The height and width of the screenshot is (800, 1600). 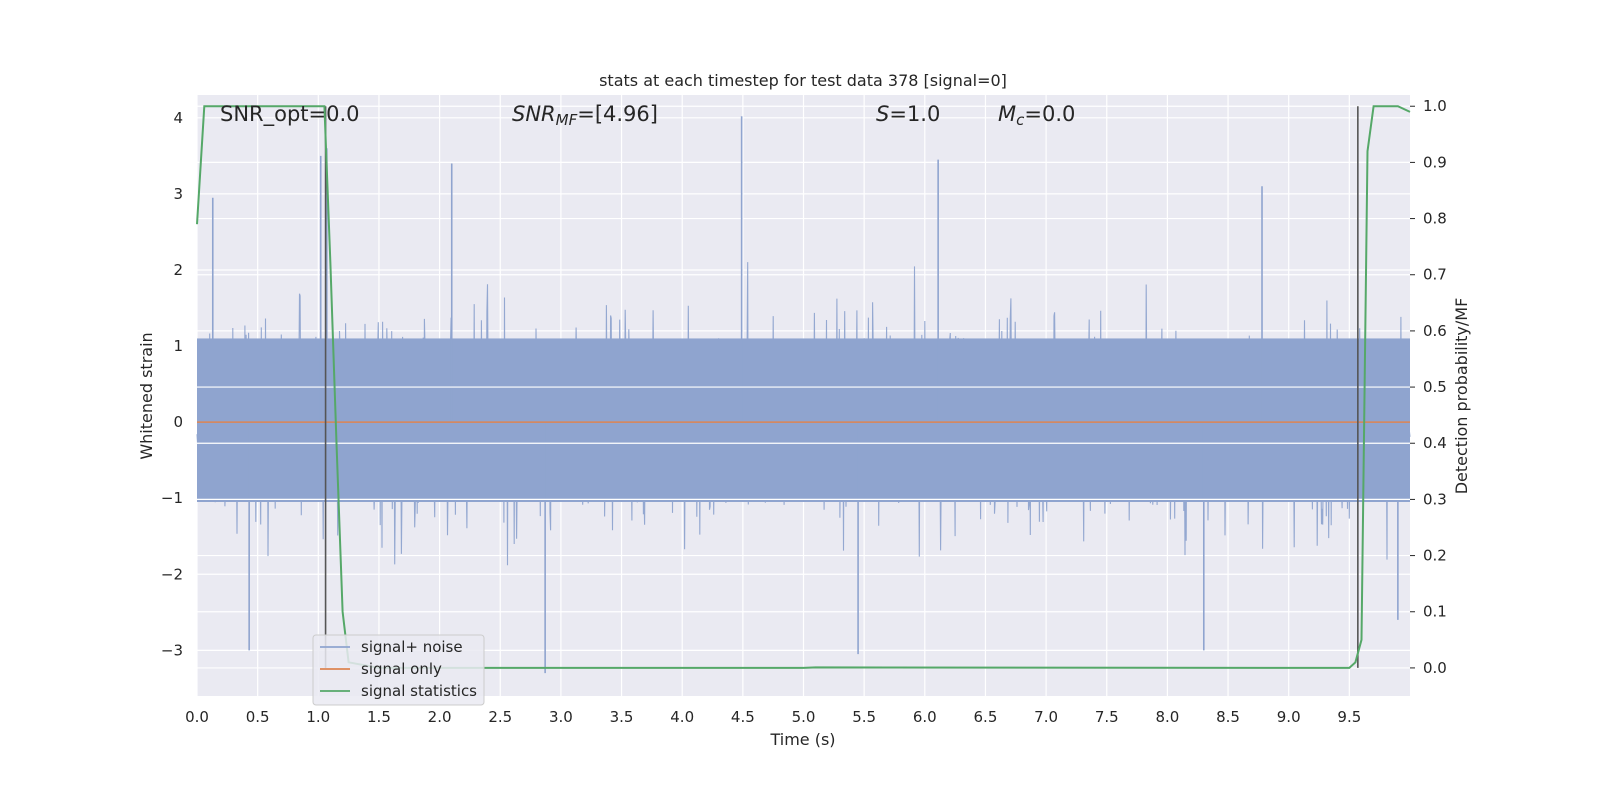 What do you see at coordinates (1167, 717) in the screenshot?
I see `x-tick-label: 8.0` at bounding box center [1167, 717].